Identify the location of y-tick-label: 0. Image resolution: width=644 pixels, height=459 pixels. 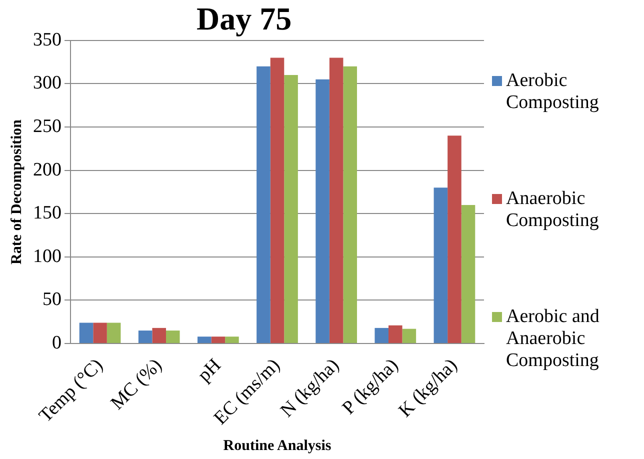
(57, 343).